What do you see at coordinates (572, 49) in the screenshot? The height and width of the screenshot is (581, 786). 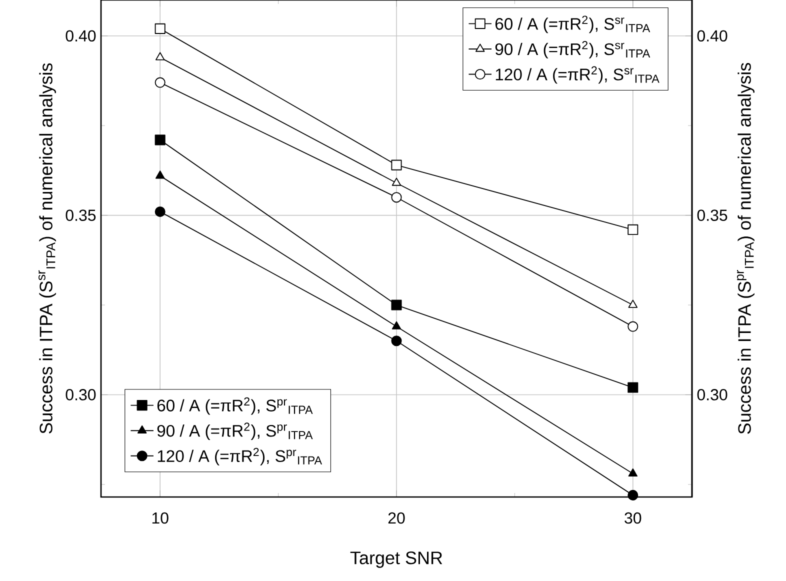 I see `legend-label: 90 / A (=πR$^{2}$), S$^{sr}$ITPA` at bounding box center [572, 49].